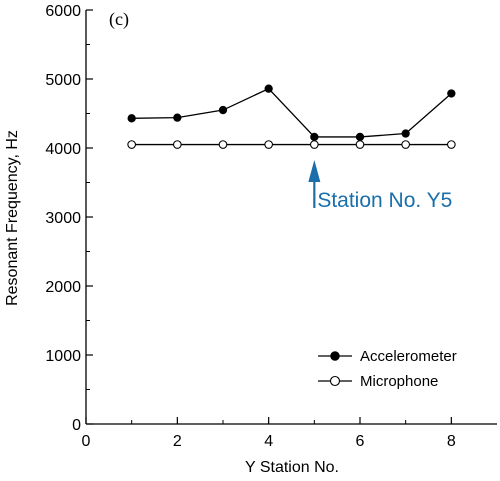 The height and width of the screenshot is (481, 500). Describe the element at coordinates (63, 11) in the screenshot. I see `y-tick-label: 6000` at that location.